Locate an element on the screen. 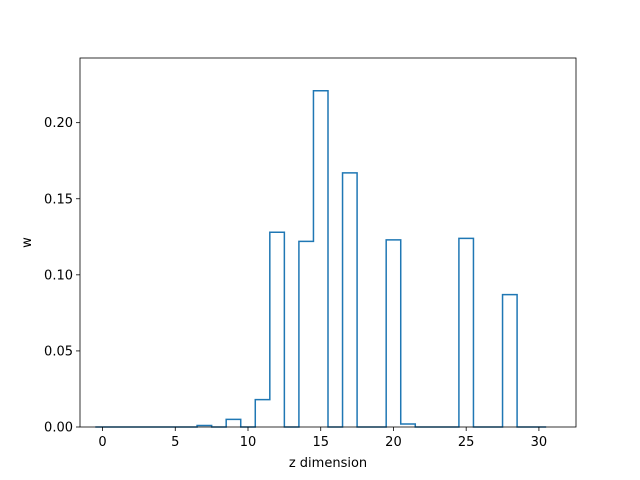 The image size is (640, 480). y-axis-ticks: 0.00 0.05 0.10 0.15 0.20 is located at coordinates (62, 276).